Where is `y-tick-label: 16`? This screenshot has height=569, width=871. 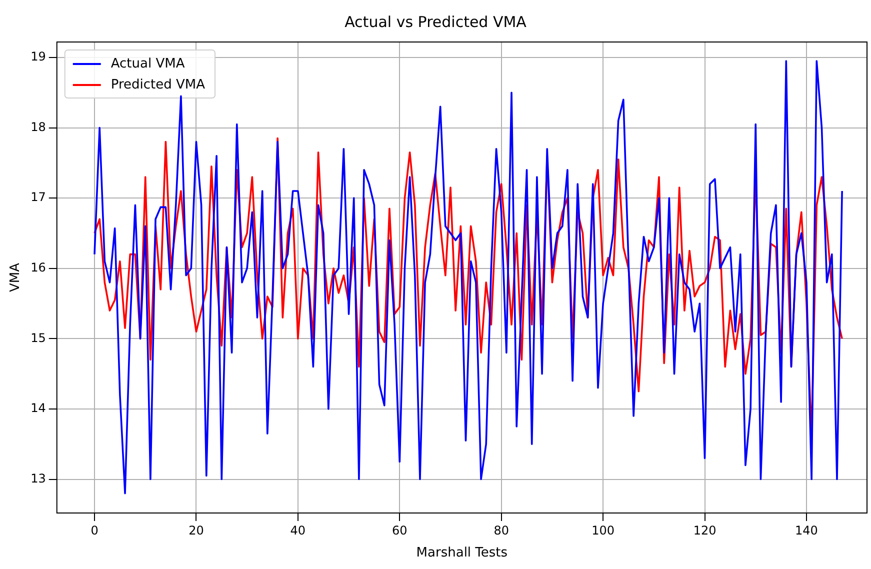 y-tick-label: 16 is located at coordinates (38, 267).